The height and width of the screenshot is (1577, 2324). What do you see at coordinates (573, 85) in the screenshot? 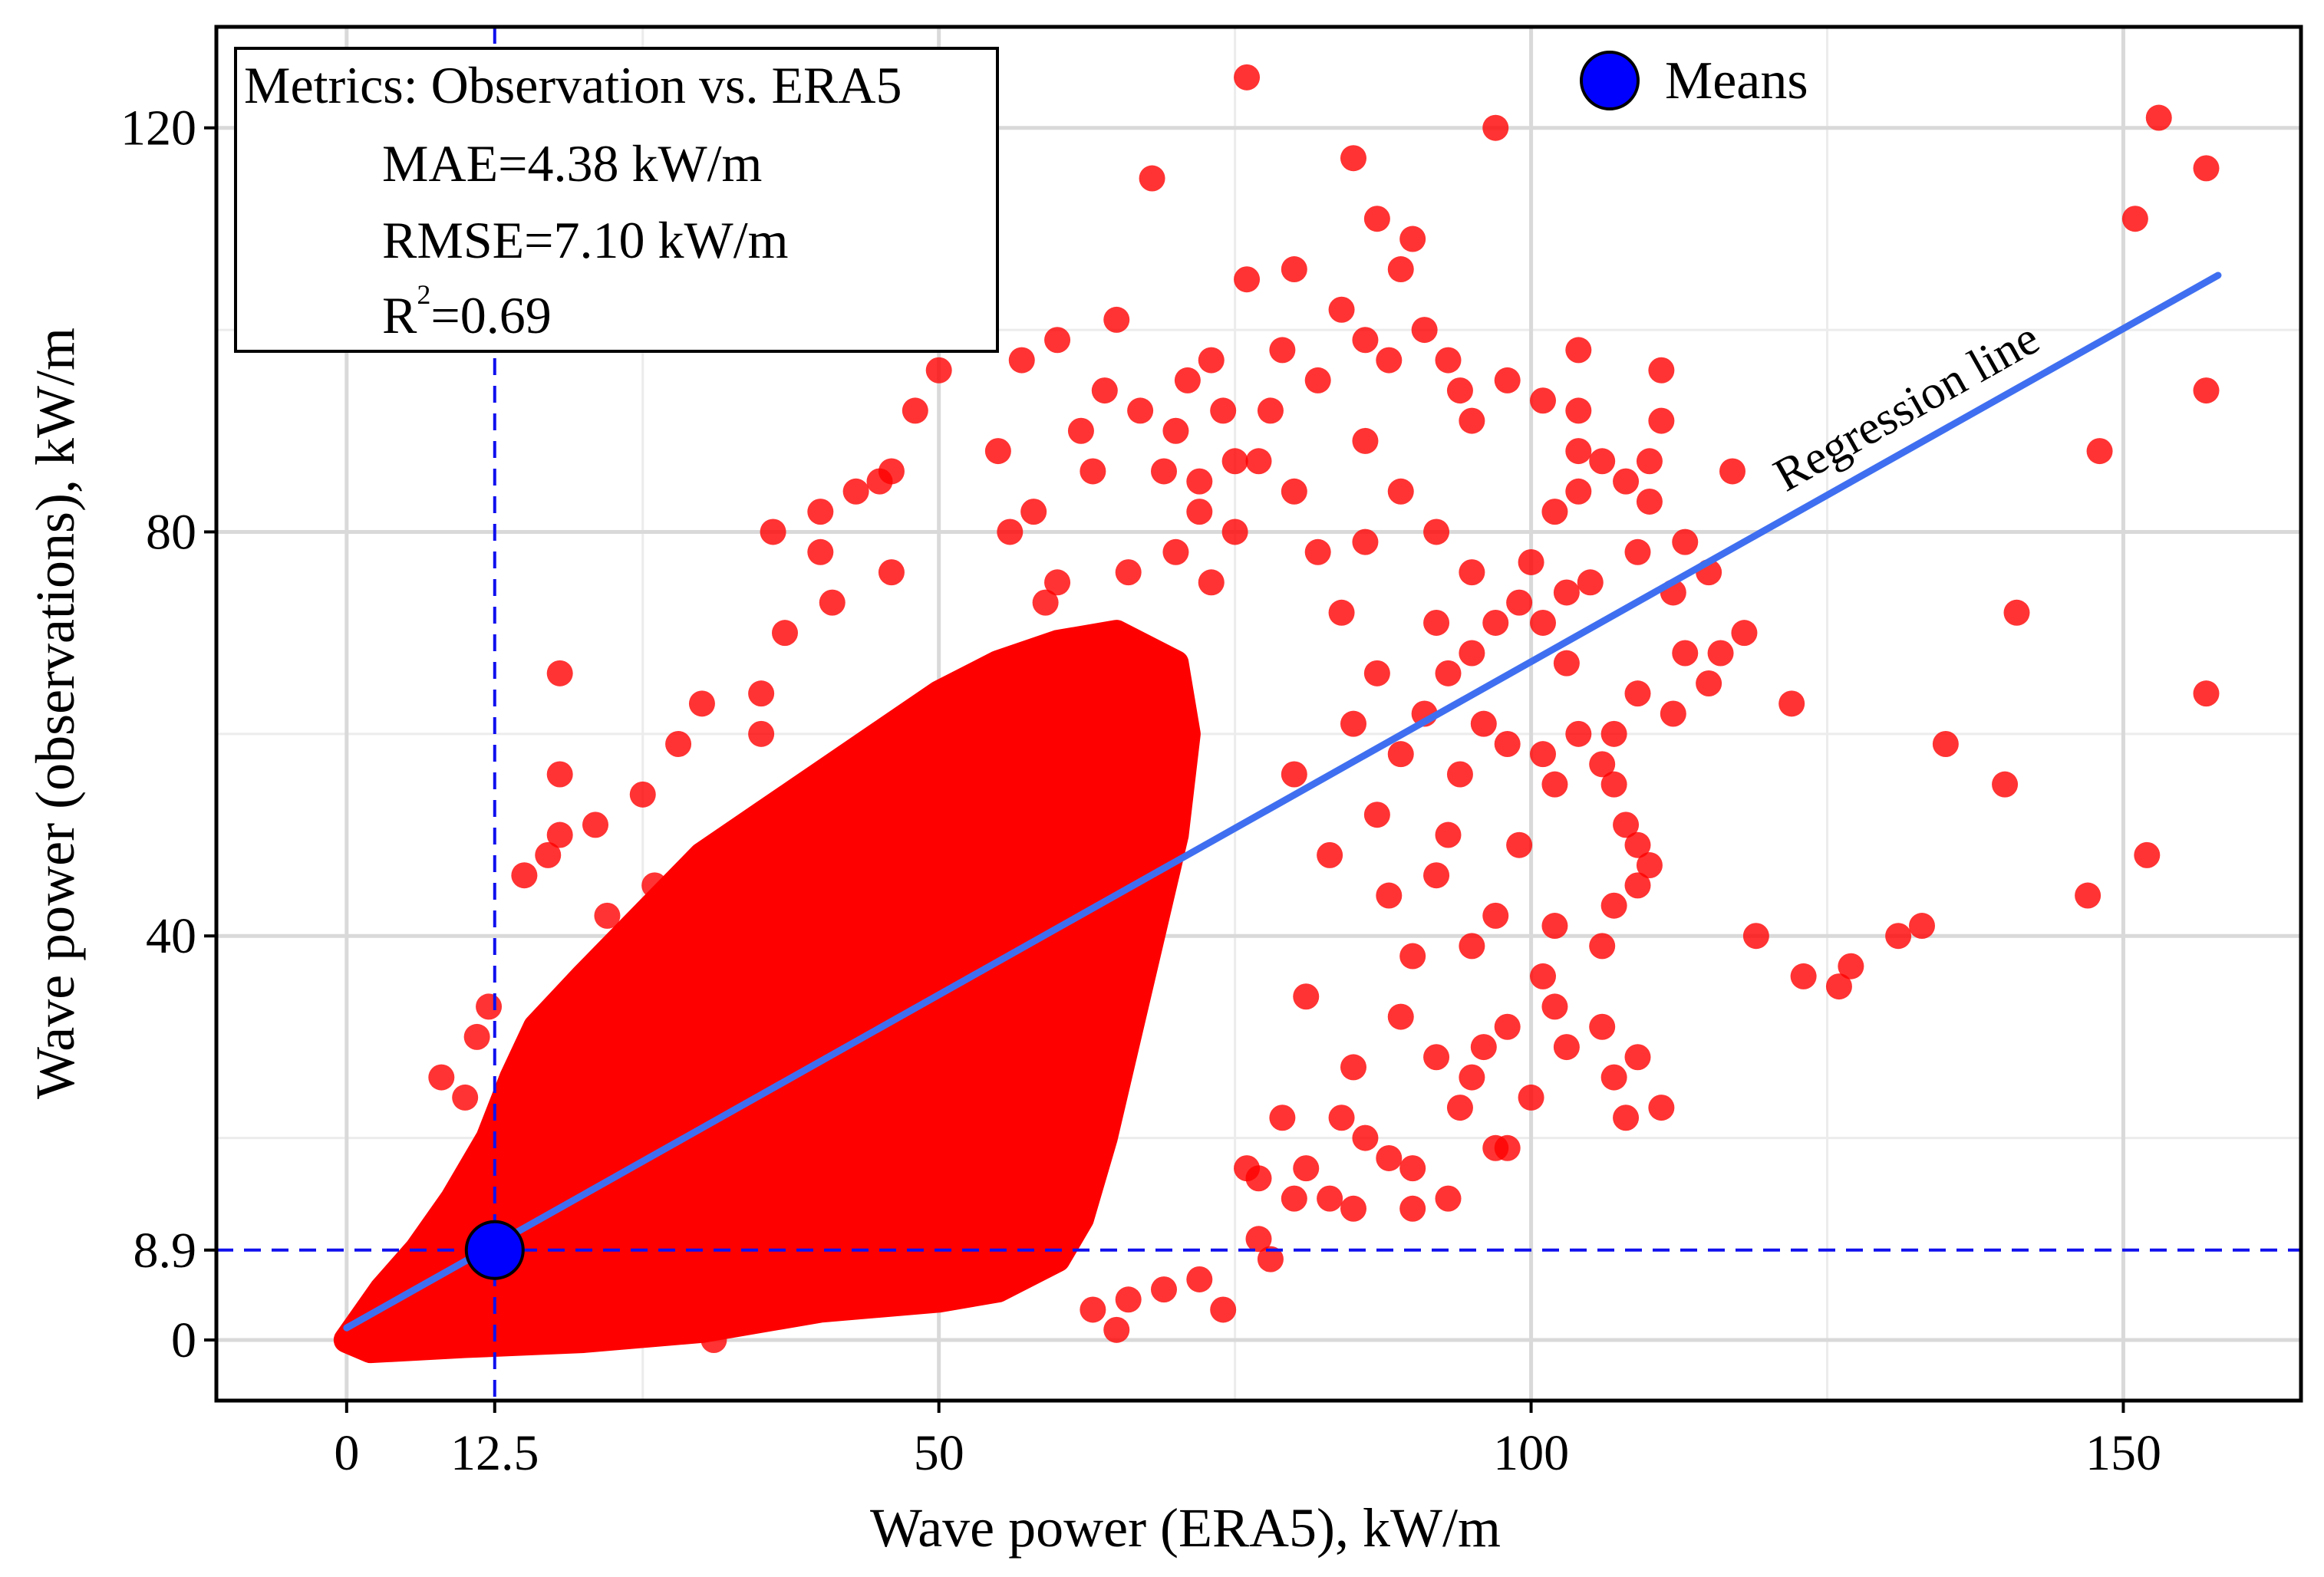
I see `metrics-title: Metrics: Observation vs. ERA5` at bounding box center [573, 85].